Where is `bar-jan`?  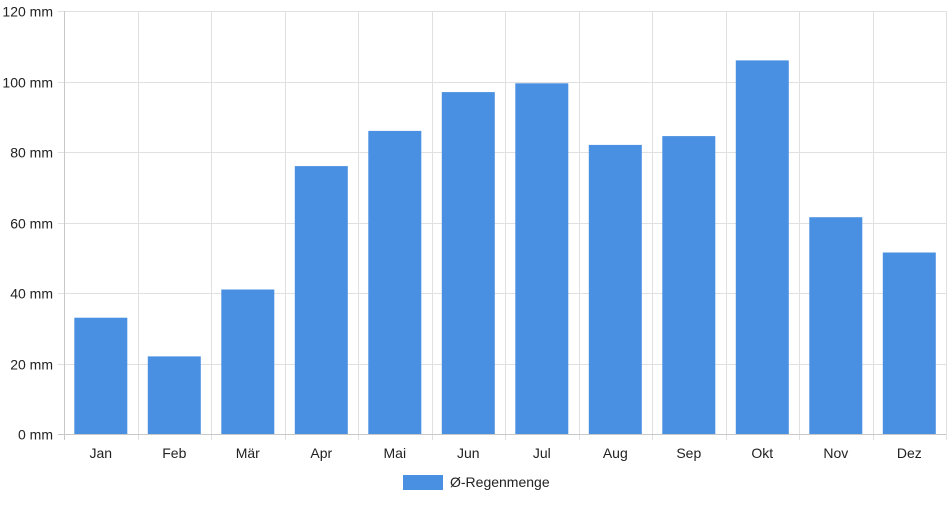
bar-jan is located at coordinates (101, 375).